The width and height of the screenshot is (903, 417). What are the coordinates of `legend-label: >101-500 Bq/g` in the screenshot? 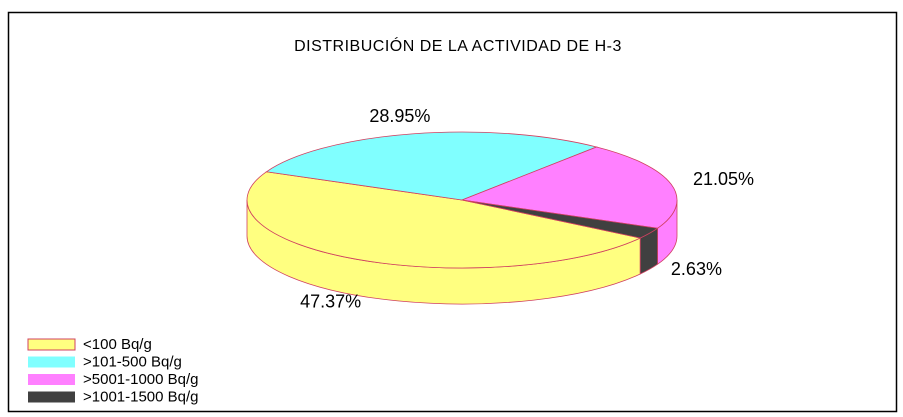 It's located at (132, 361).